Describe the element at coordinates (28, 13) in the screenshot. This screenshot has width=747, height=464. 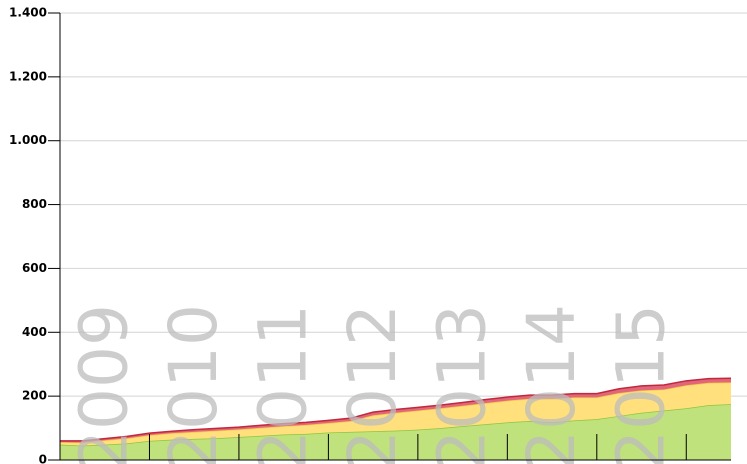
I see `y-tick-label: 1.400` at that location.